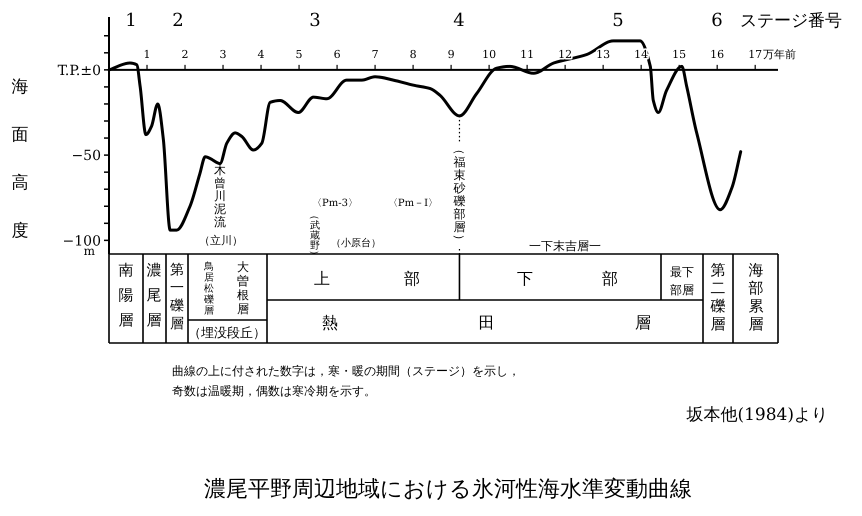 The height and width of the screenshot is (516, 862). Describe the element at coordinates (486, 322) in the screenshot. I see `text: 熱田層` at that location.